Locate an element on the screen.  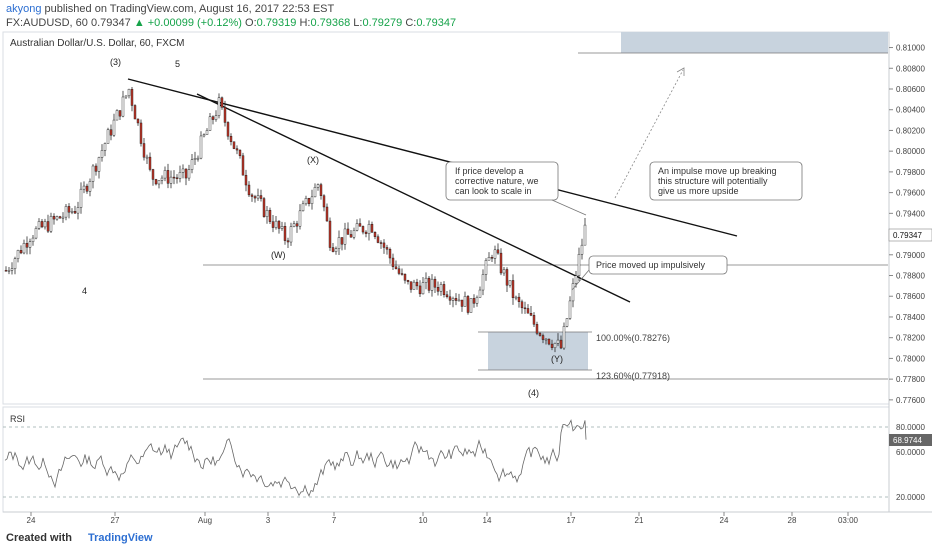
wave-4-label: 4 is located at coordinates (84, 291).